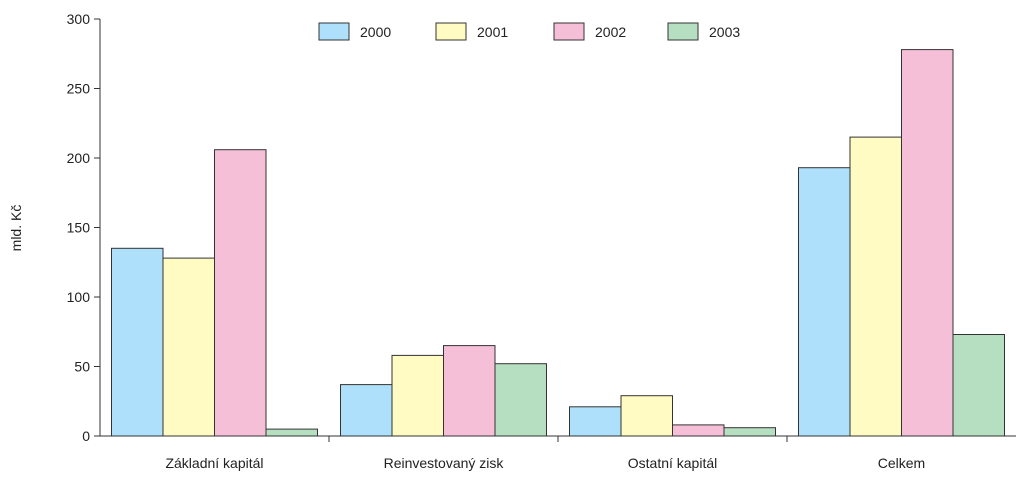  I want to click on legend-label: 2000, so click(375, 32).